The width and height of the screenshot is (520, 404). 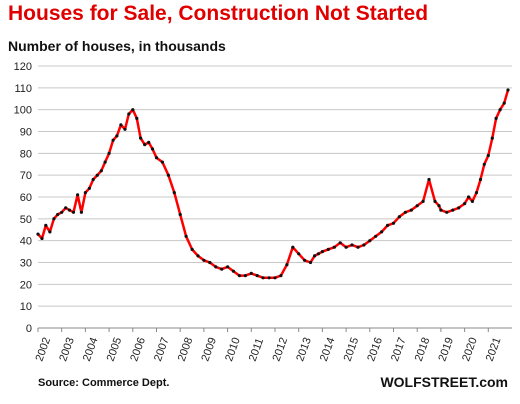 I want to click on x-tick-label: 2019, so click(x=446, y=349).